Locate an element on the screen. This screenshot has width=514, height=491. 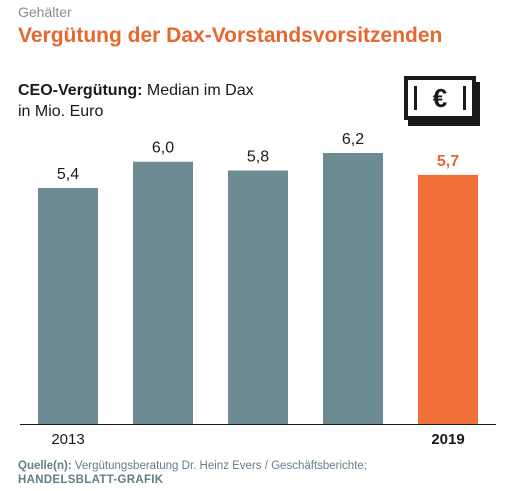
bar-2014 is located at coordinates (163, 292).